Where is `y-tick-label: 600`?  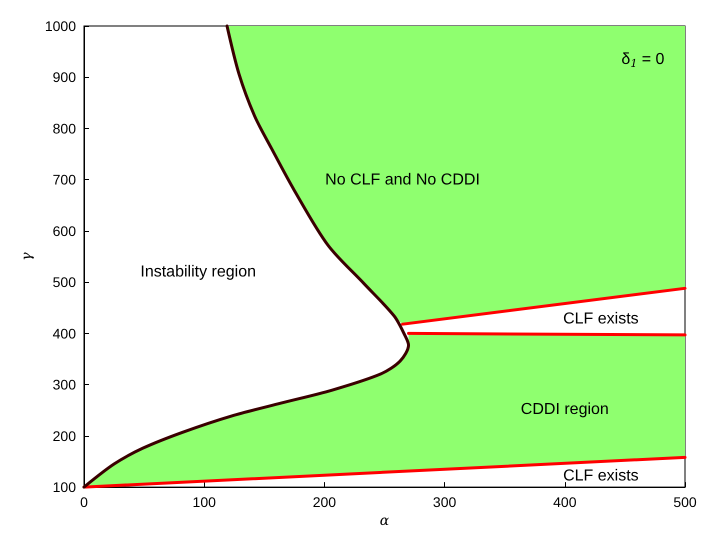
y-tick-label: 600 is located at coordinates (64, 230).